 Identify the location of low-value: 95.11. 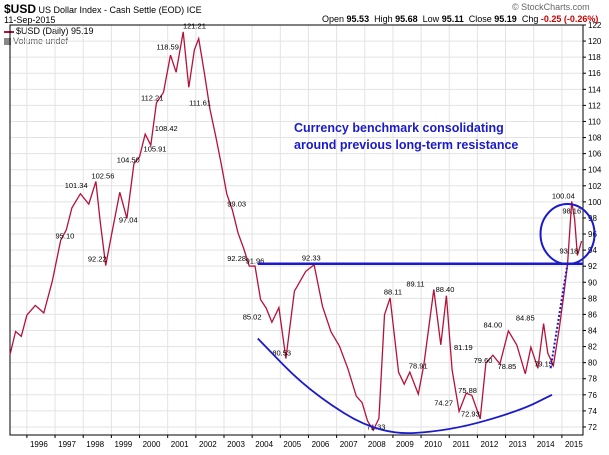
(452, 19).